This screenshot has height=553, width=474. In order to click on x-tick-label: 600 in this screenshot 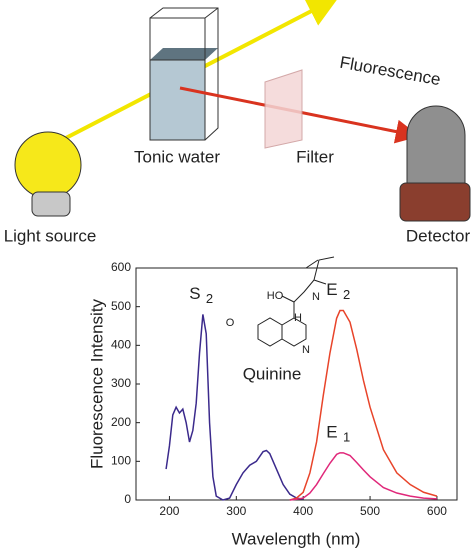, I will do `click(437, 511)`.